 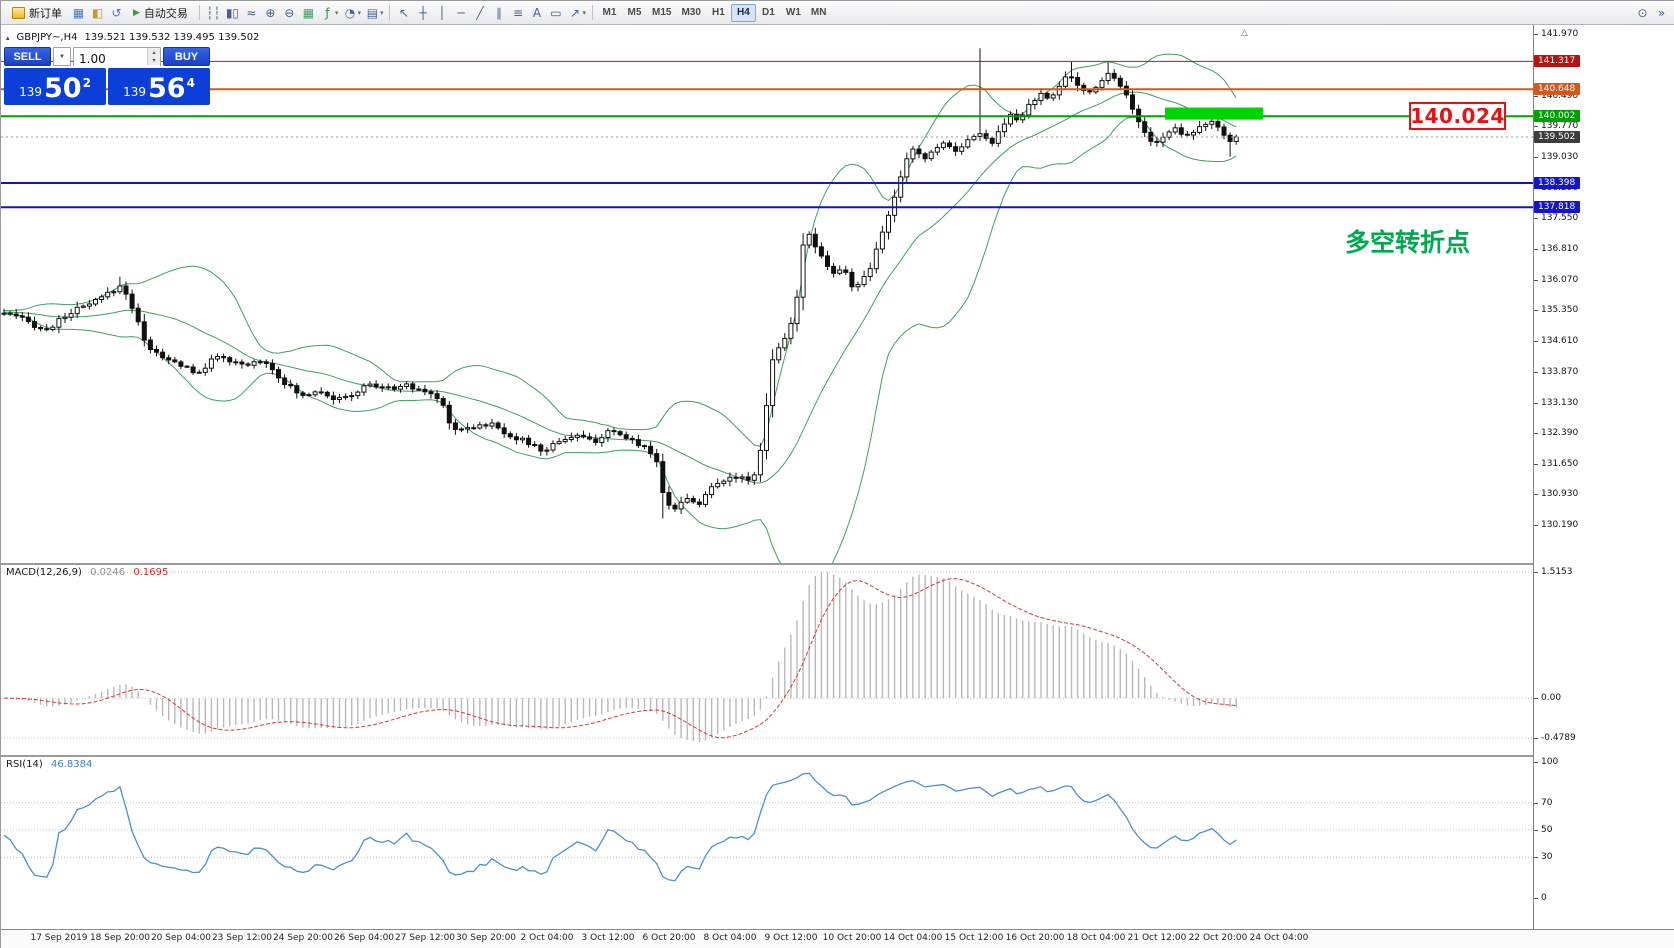 What do you see at coordinates (1218, 938) in the screenshot?
I see `time-label: 22 Oct 20:00` at bounding box center [1218, 938].